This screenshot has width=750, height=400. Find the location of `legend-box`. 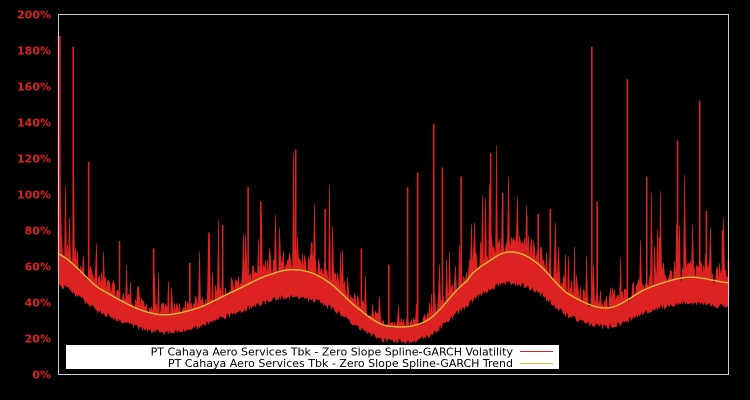

legend-box is located at coordinates (312, 357).